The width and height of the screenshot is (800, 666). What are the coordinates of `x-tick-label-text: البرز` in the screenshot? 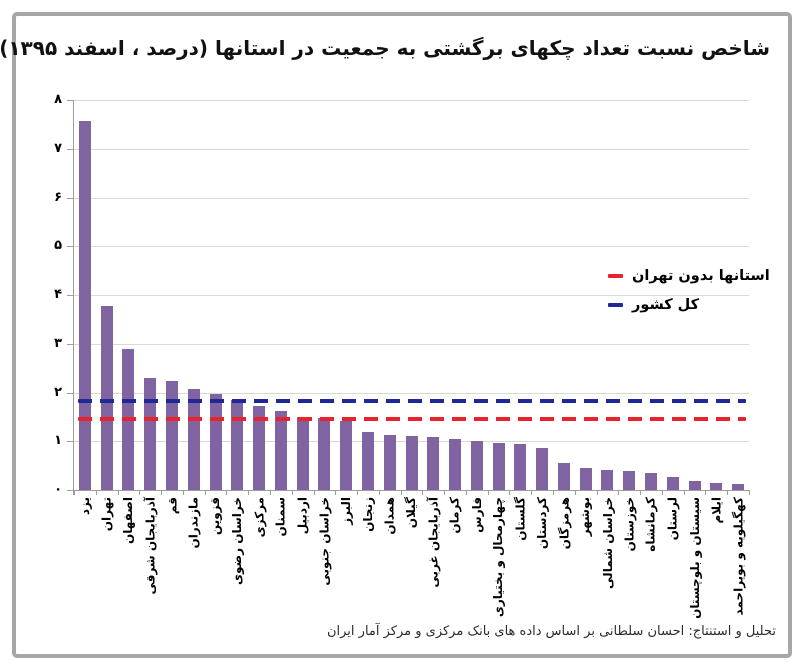 It's located at (346, 511).